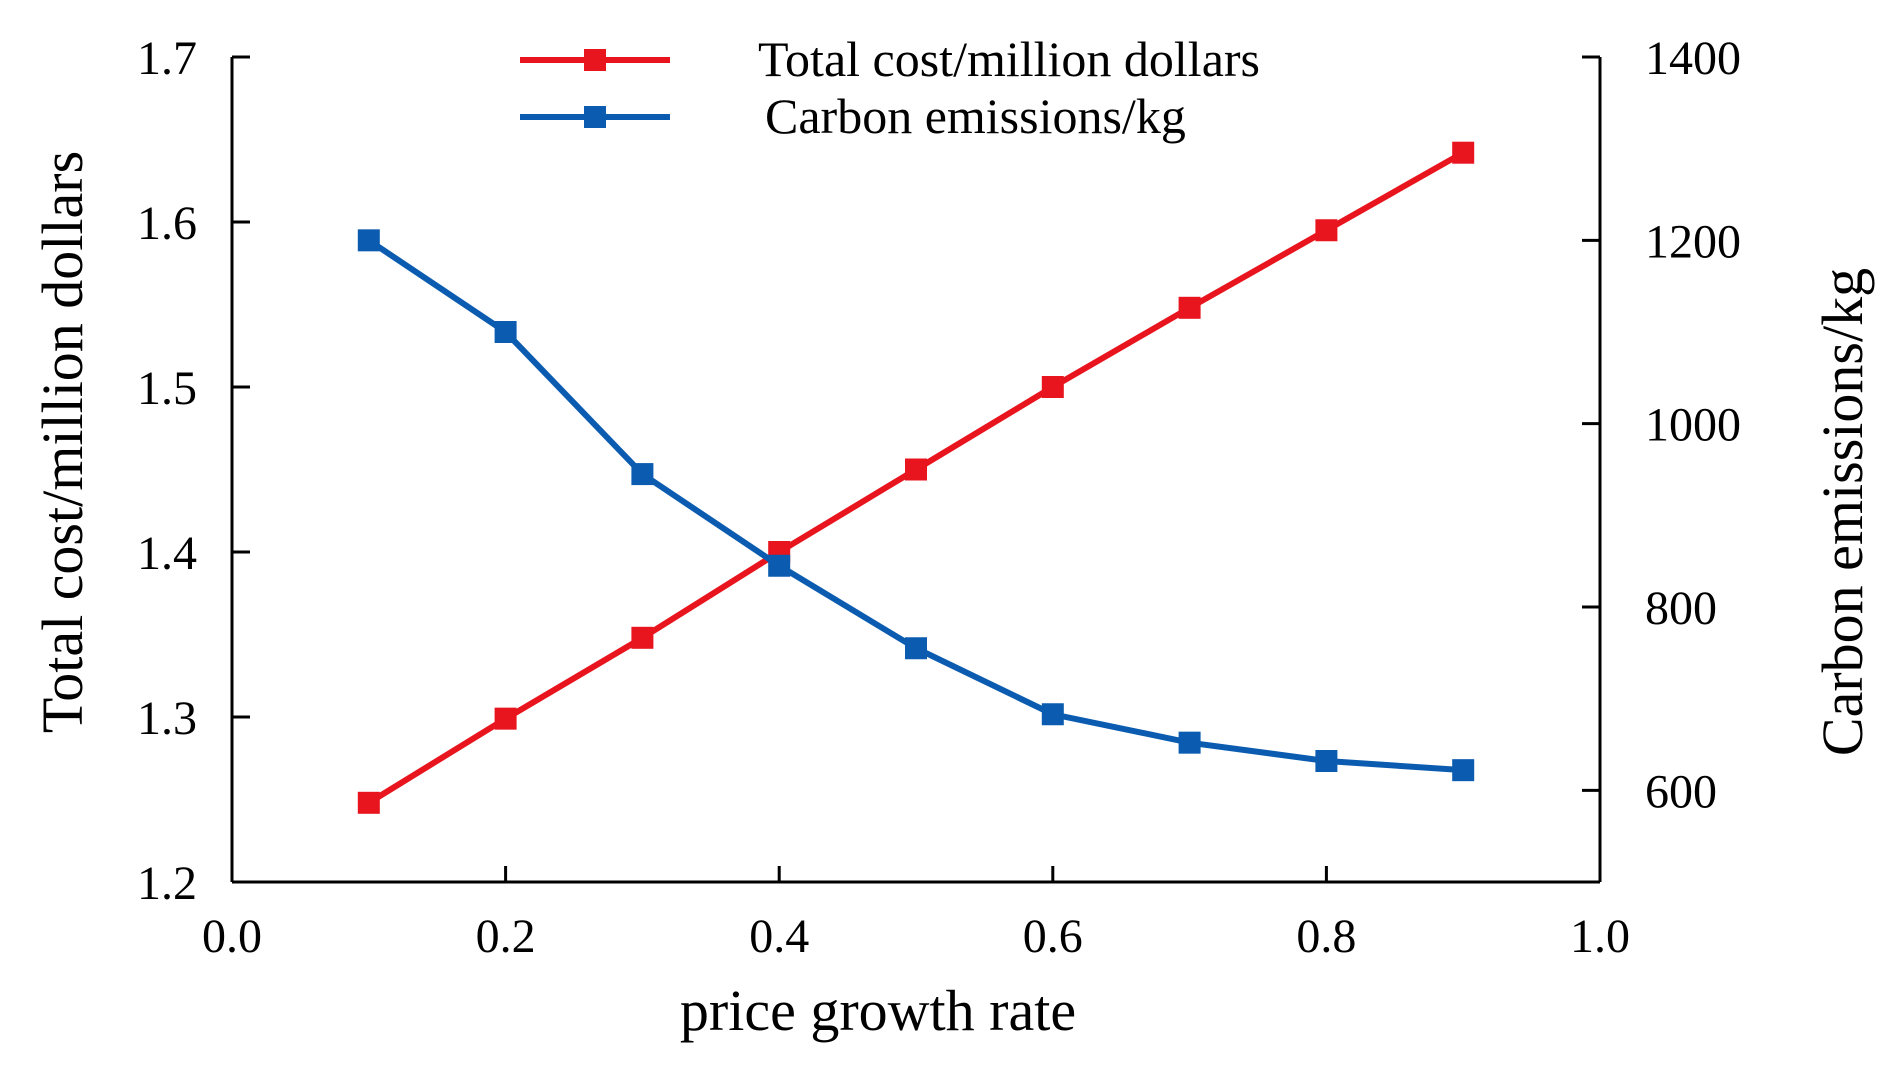 The height and width of the screenshot is (1065, 1902). Describe the element at coordinates (1693, 58) in the screenshot. I see `y2-tick-label: 1400` at that location.